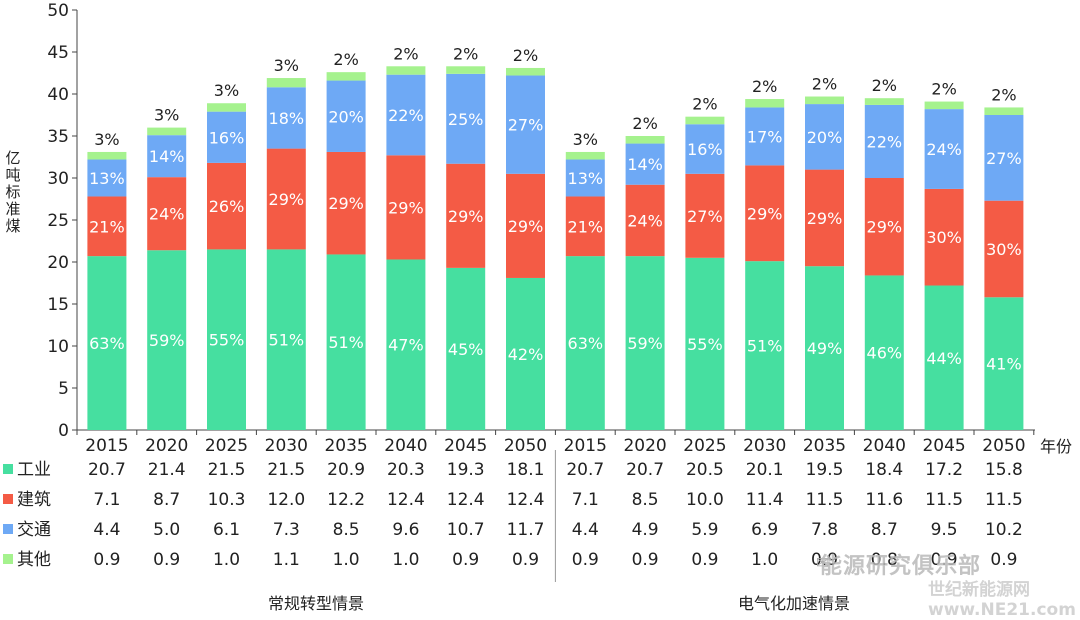 This screenshot has height=620, width=1080. I want to click on table-cell: 7.8, so click(824, 530).